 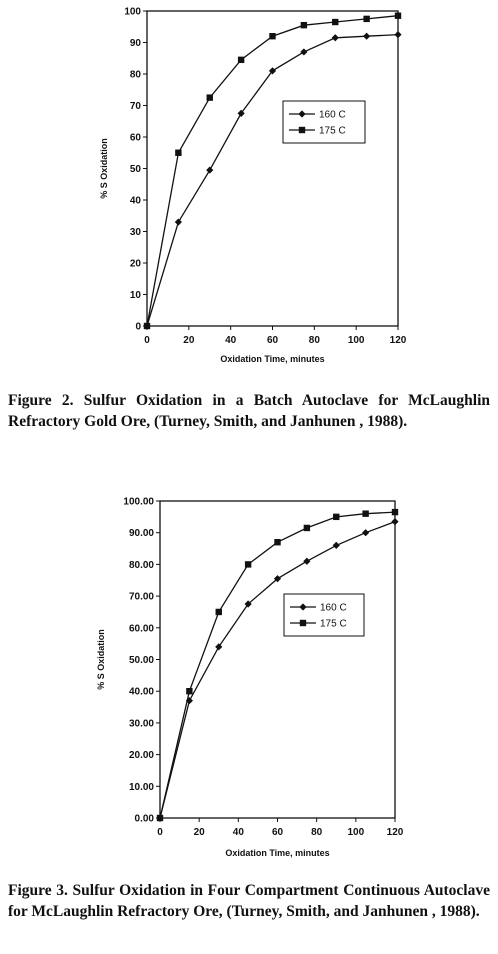 What do you see at coordinates (141, 660) in the screenshot?
I see `y-tick-label: 50.00` at bounding box center [141, 660].